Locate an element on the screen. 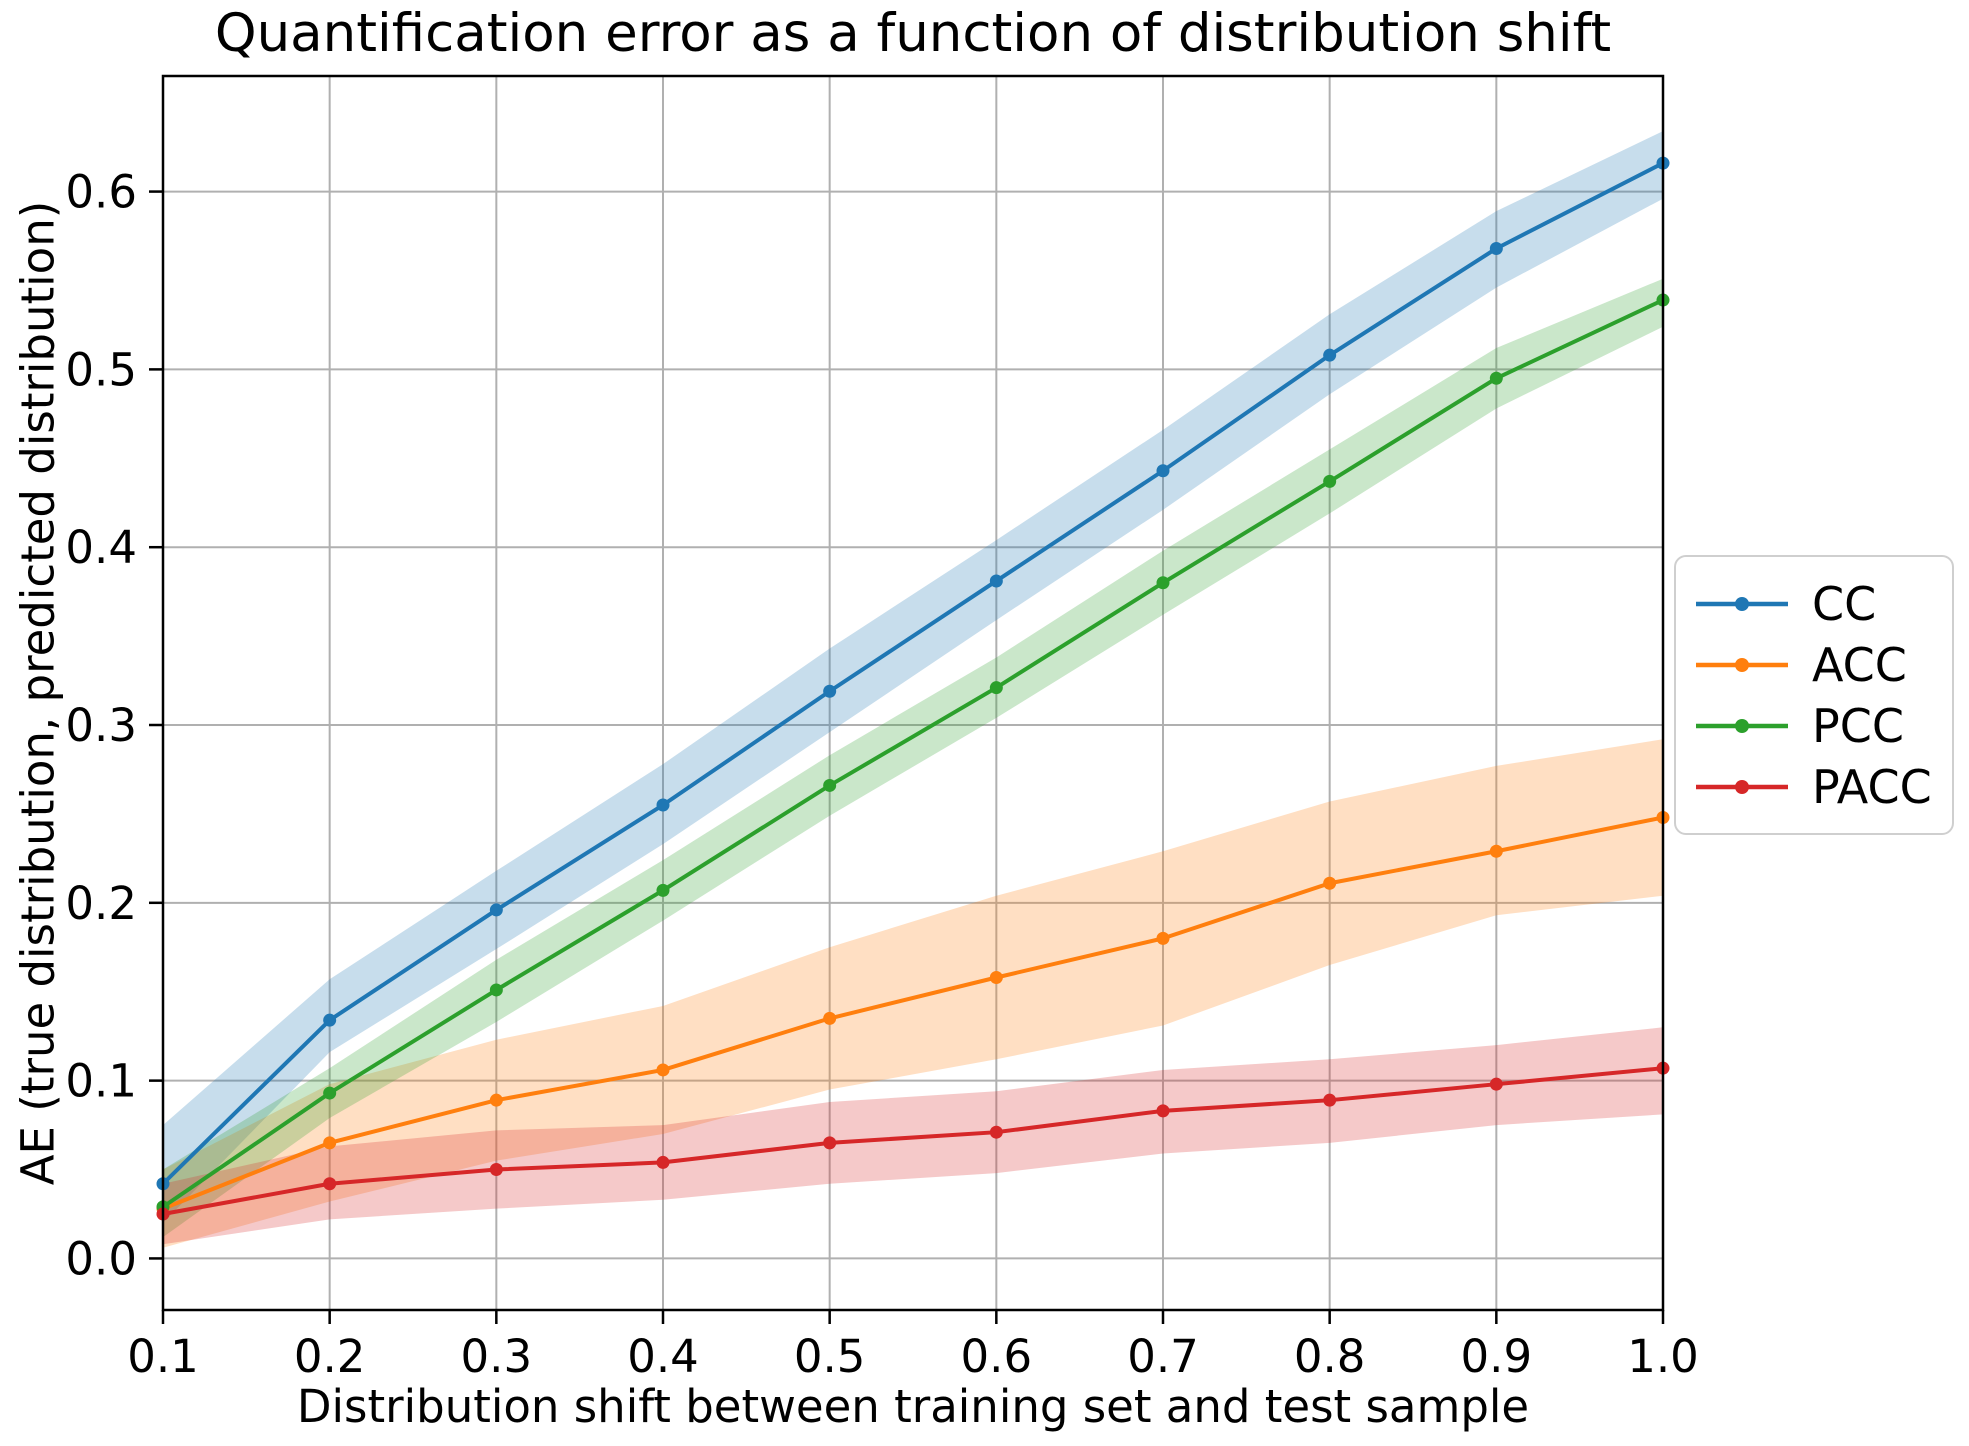 The height and width of the screenshot is (1446, 1969). y-tick-label: 0.5 is located at coordinates (101, 369).